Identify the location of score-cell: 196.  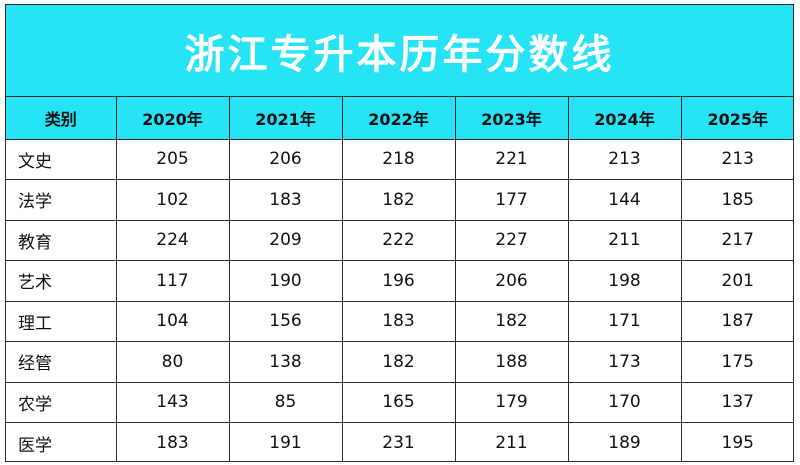
(399, 281).